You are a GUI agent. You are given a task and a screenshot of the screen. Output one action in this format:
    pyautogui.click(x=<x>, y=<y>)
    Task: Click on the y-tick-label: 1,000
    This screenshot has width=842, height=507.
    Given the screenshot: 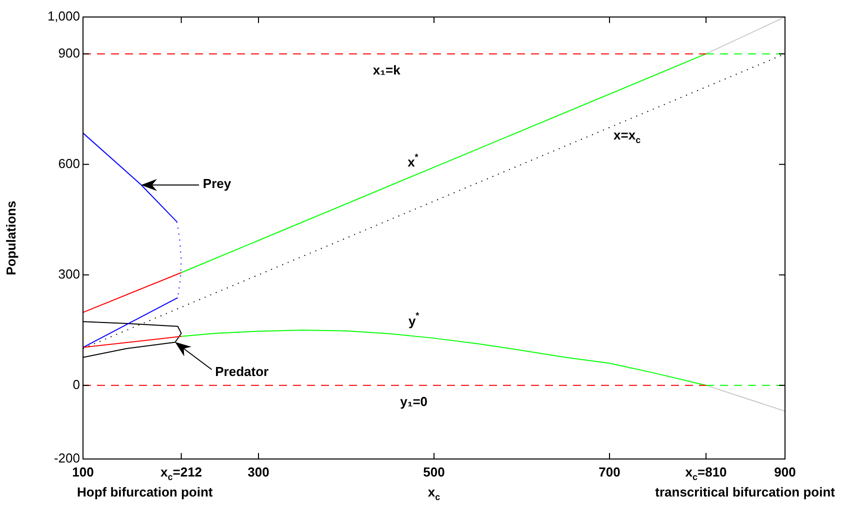 What is the action you would take?
    pyautogui.click(x=63, y=16)
    